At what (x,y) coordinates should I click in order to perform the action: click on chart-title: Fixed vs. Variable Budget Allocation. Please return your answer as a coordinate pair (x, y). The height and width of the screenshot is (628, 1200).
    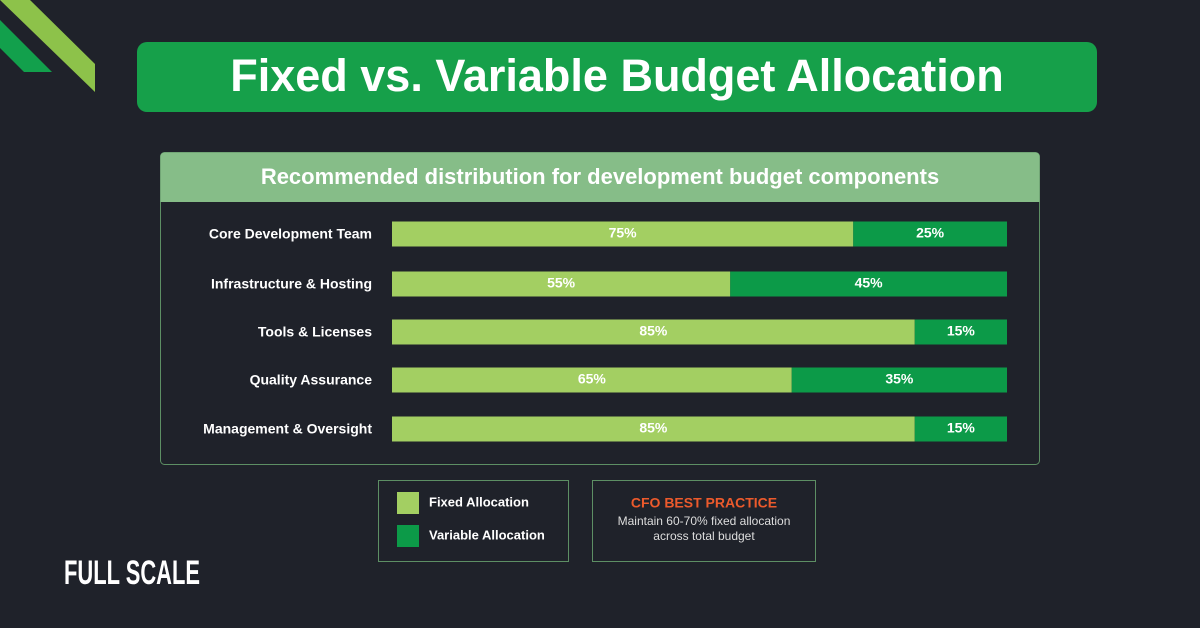
    Looking at the image, I should click on (617, 75).